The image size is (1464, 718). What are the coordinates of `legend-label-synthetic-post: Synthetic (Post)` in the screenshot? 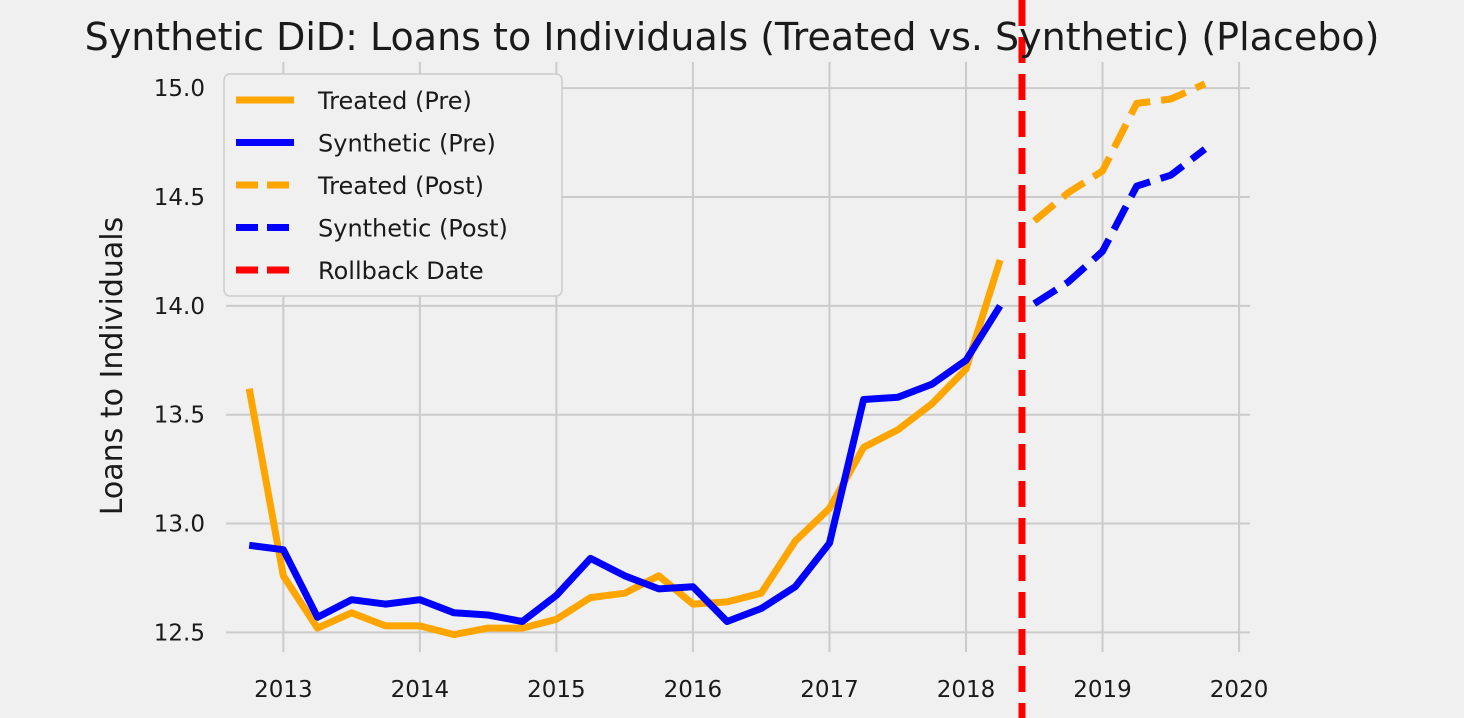 It's located at (413, 229).